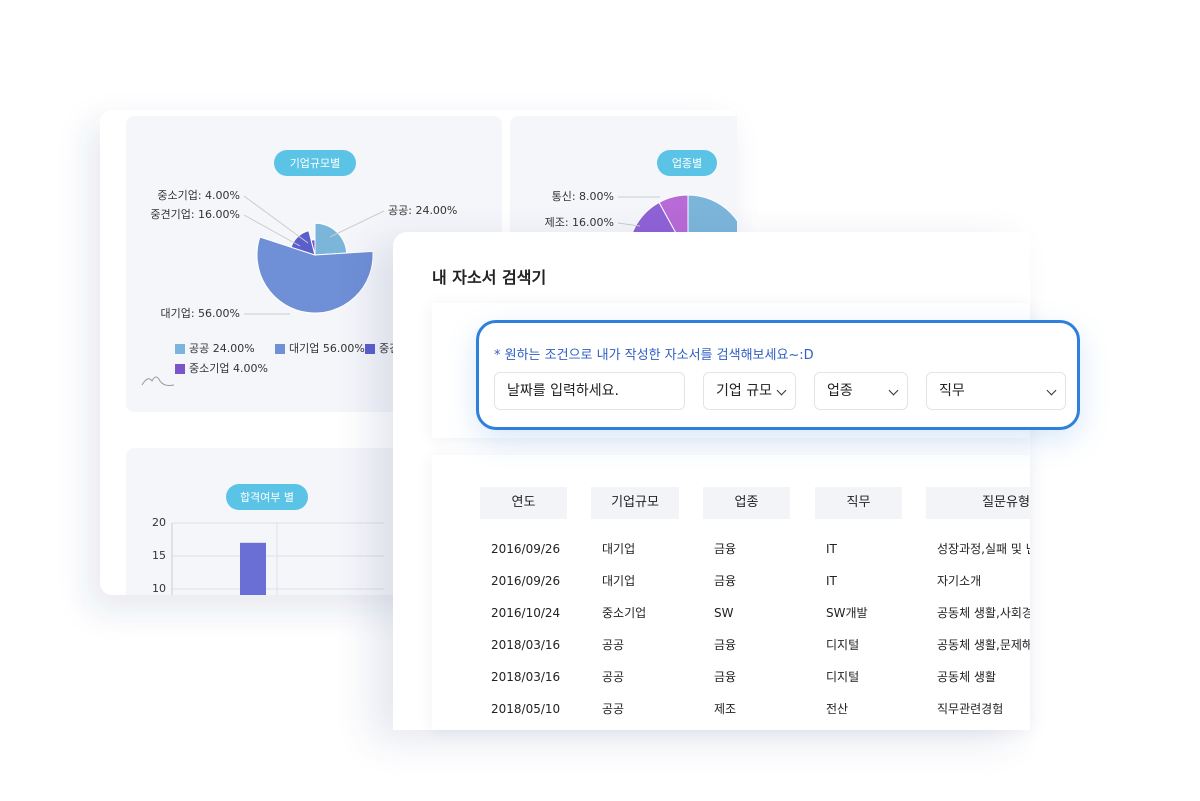 The width and height of the screenshot is (1200, 801). I want to click on card-title: 업종별, so click(687, 163).